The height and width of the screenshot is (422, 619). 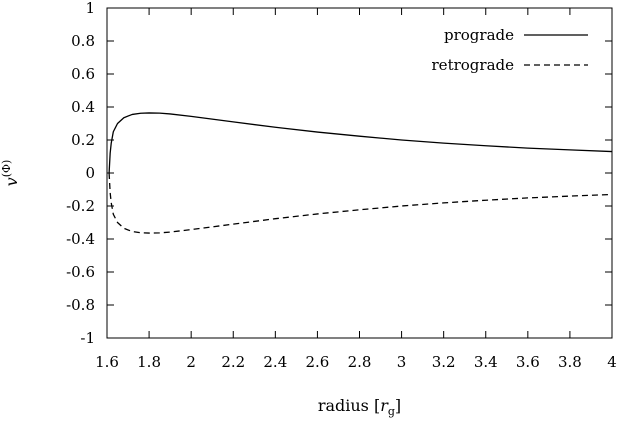 I want to click on x-tick-label: 2.8, so click(x=360, y=362).